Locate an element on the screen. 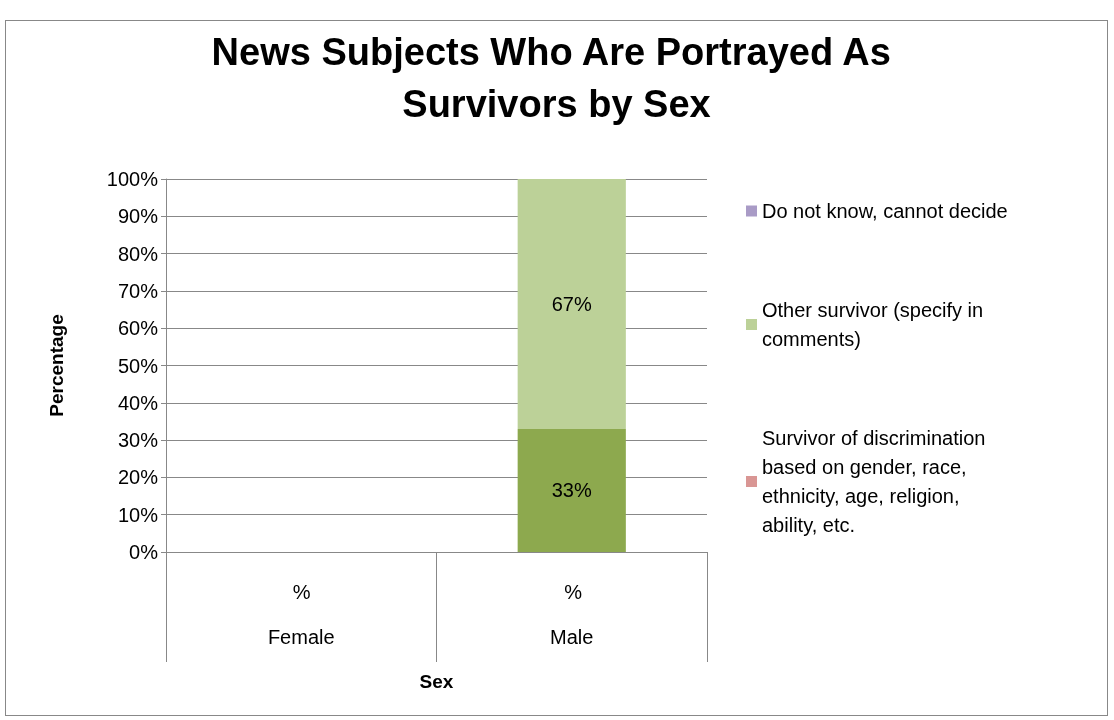 The image size is (1114, 720). legend-label: Survivor of discrimination based on gender, race, ethnicity, age, religion, ability, etc. is located at coordinates (876, 481).